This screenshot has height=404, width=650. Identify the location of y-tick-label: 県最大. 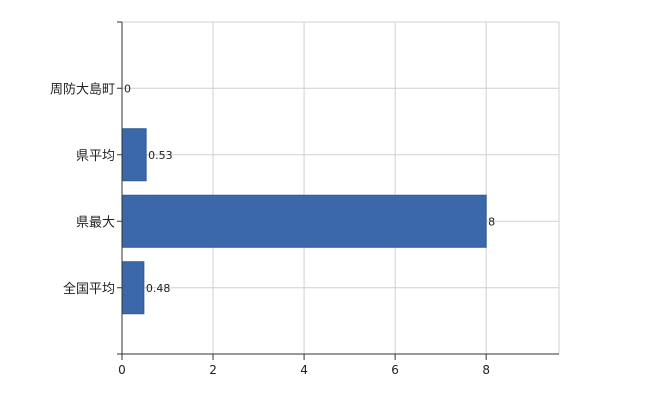
(95, 222).